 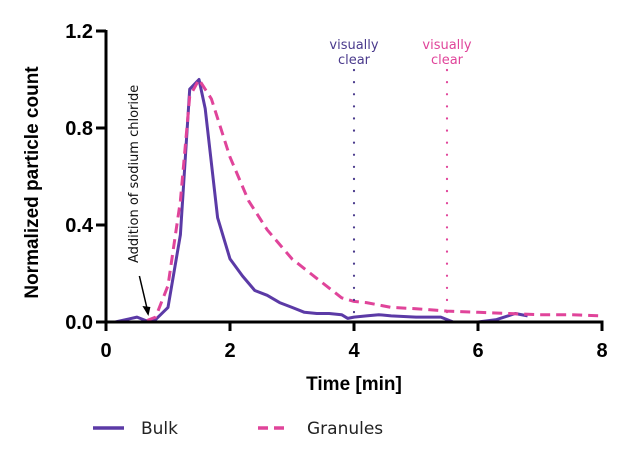 I want to click on y-tick-label: 0.8, so click(x=79, y=129).